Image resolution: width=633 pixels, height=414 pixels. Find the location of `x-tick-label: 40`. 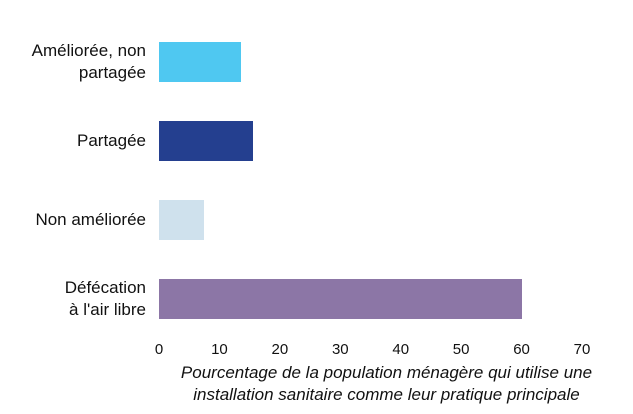

x-tick-label: 40 is located at coordinates (401, 349).